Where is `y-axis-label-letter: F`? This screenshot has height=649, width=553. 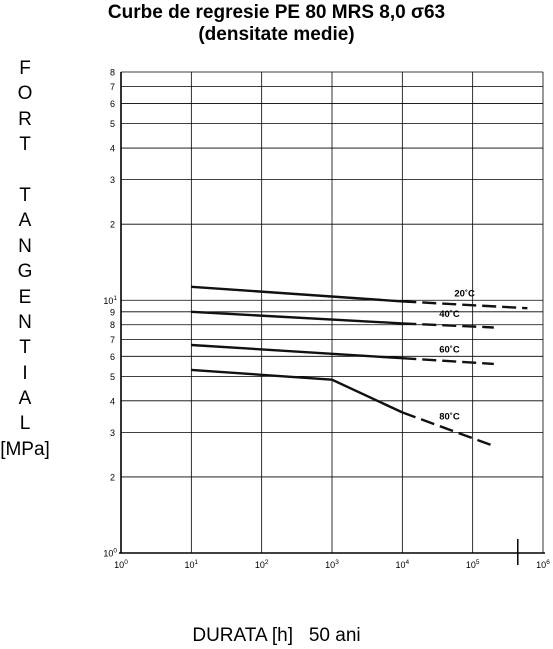 y-axis-label-letter: F is located at coordinates (25, 68).